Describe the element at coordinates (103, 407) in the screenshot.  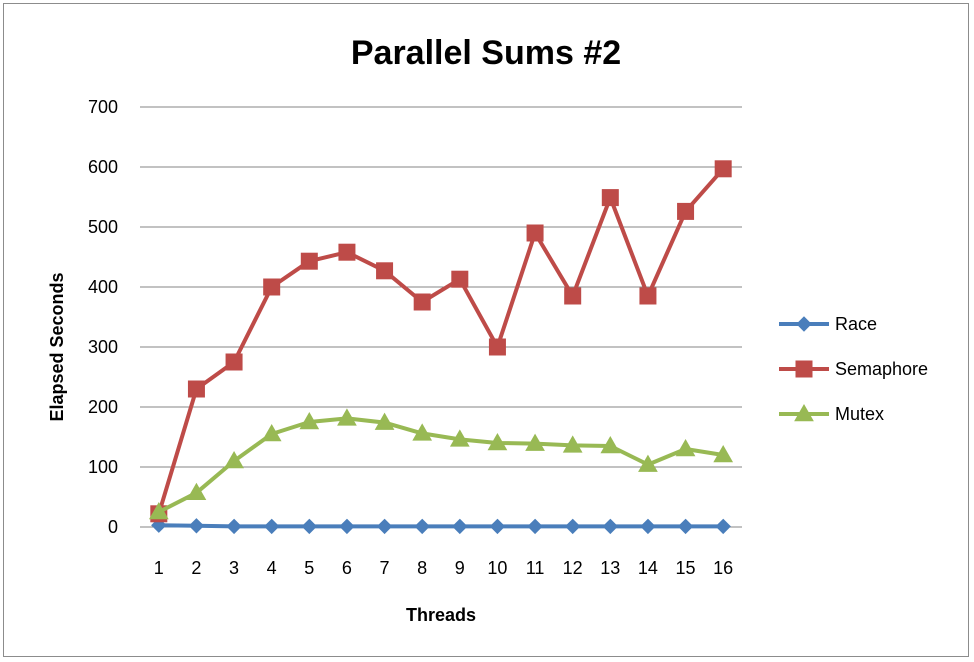
I see `y-tick-label: 200` at that location.